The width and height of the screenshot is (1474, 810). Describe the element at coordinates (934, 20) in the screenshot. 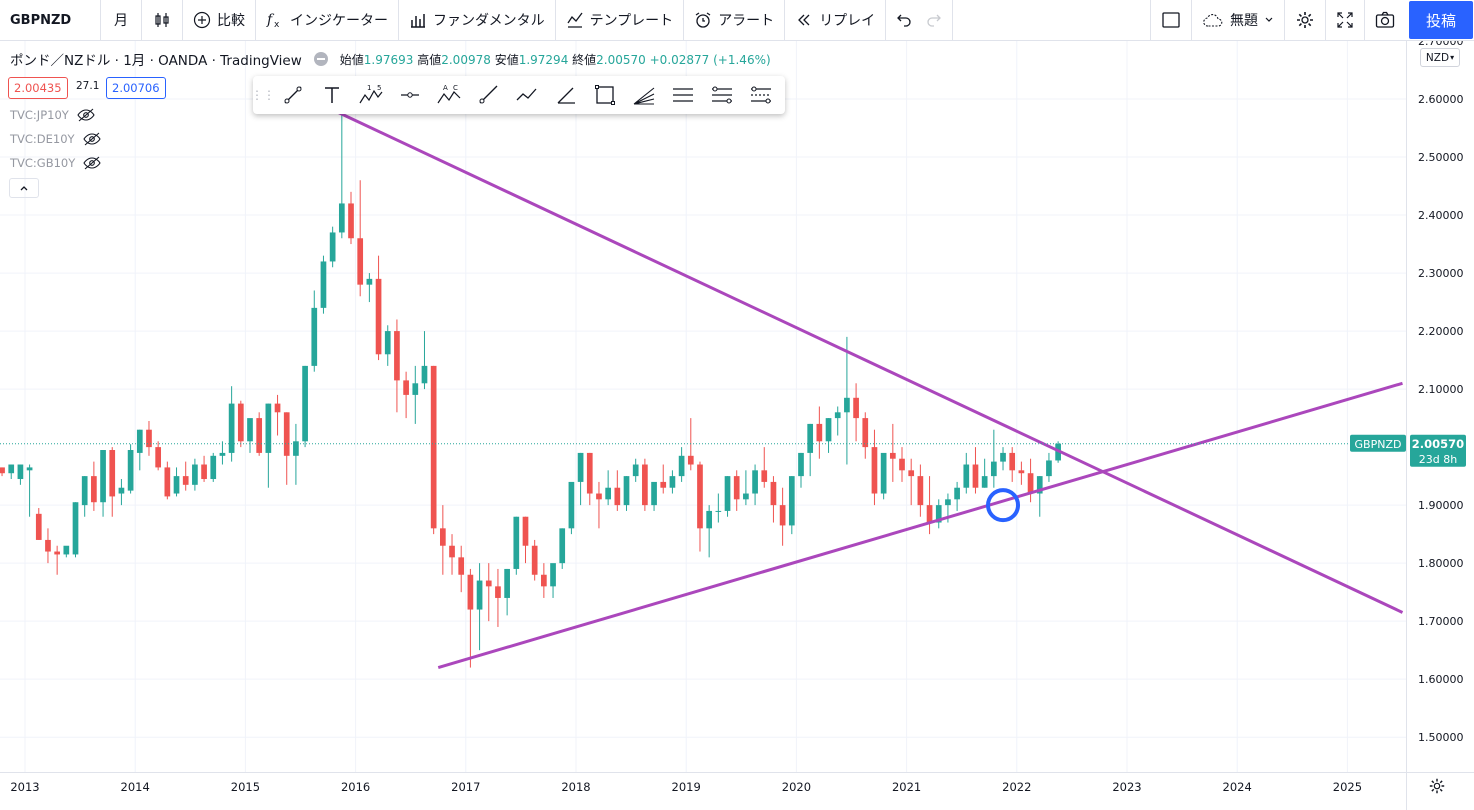

I see `redo-icon` at that location.